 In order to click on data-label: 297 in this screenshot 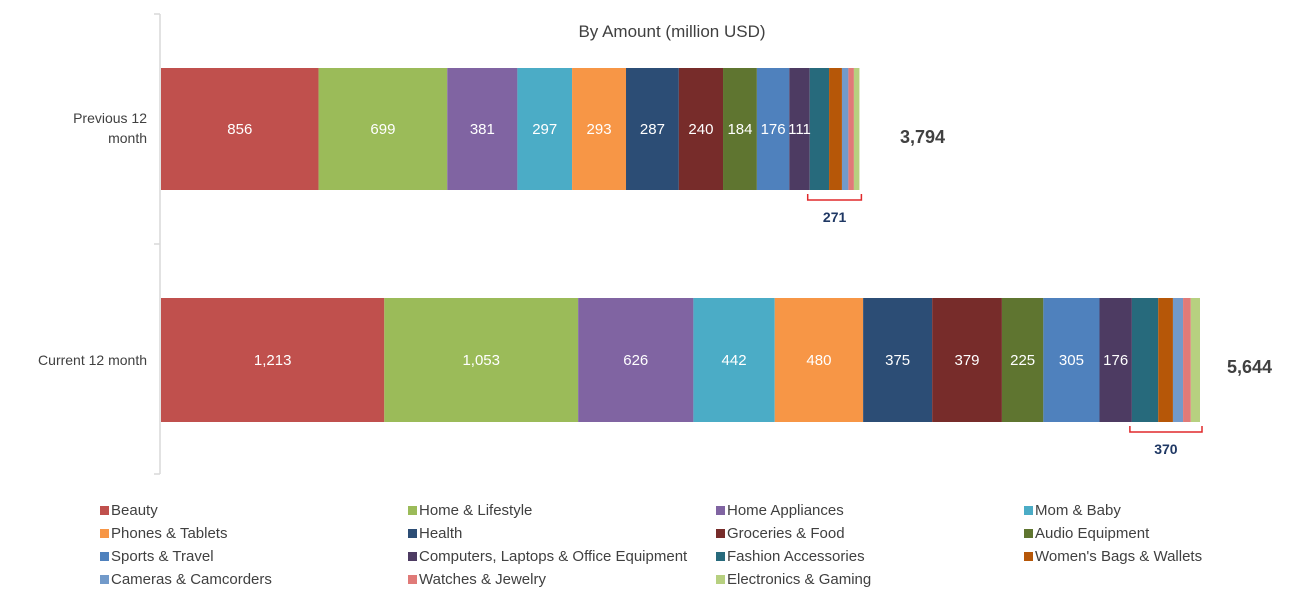, I will do `click(544, 129)`.